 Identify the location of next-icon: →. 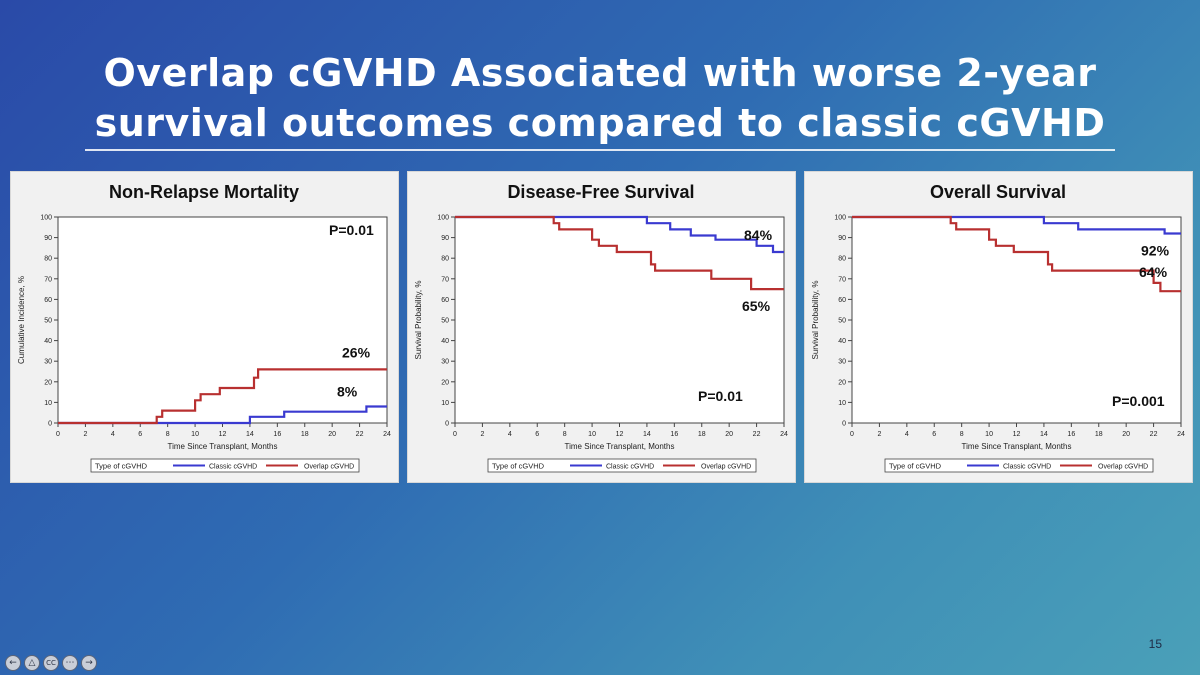
(89, 663).